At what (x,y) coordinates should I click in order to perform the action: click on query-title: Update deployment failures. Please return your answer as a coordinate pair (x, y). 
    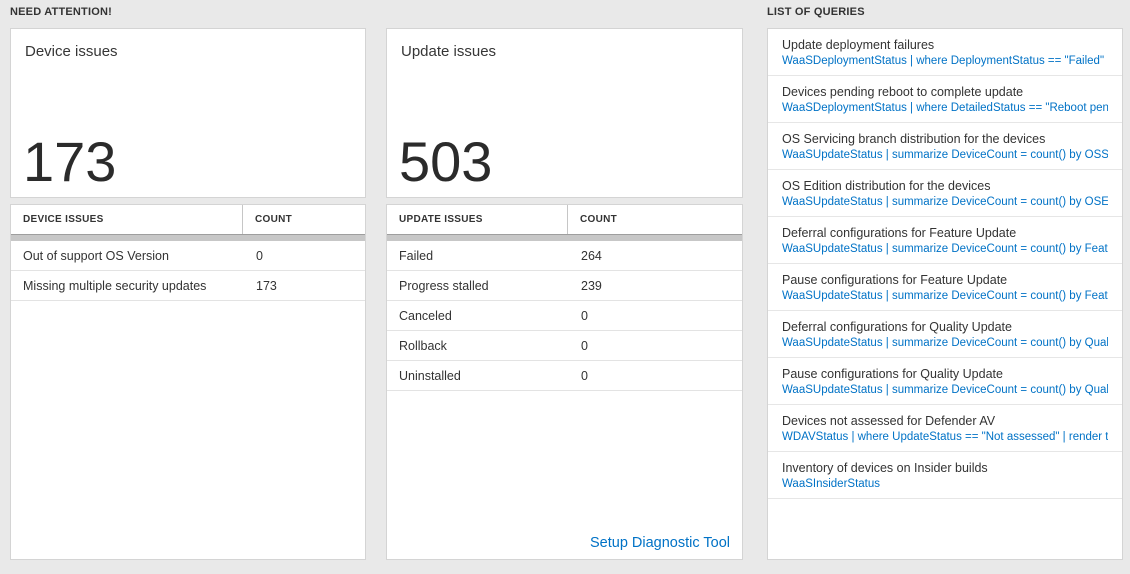
    Looking at the image, I should click on (858, 45).